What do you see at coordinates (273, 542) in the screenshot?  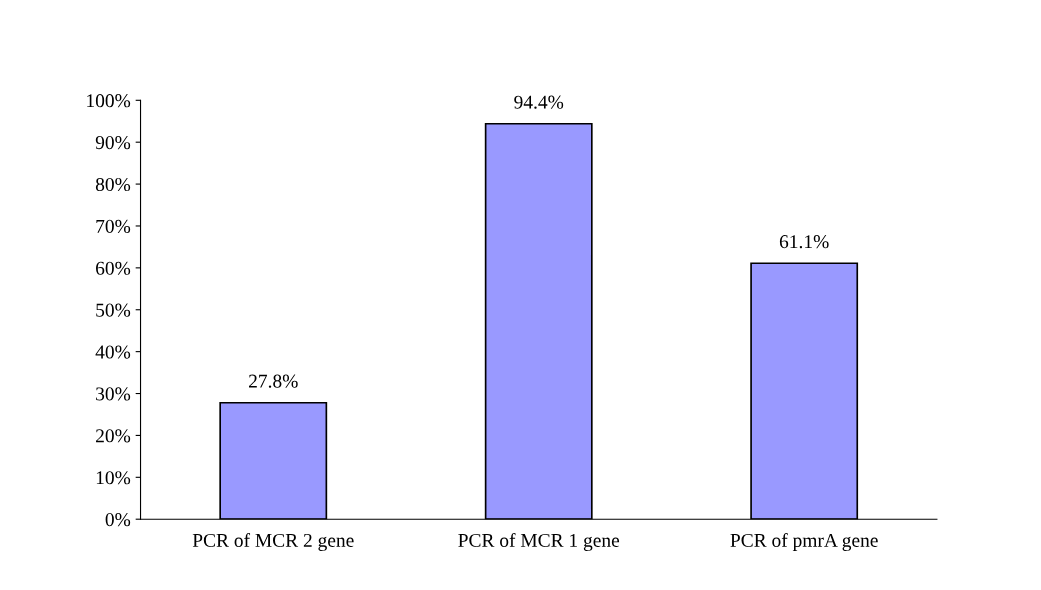 I see `x-tick-label: PCR of MCR 2 gene` at bounding box center [273, 542].